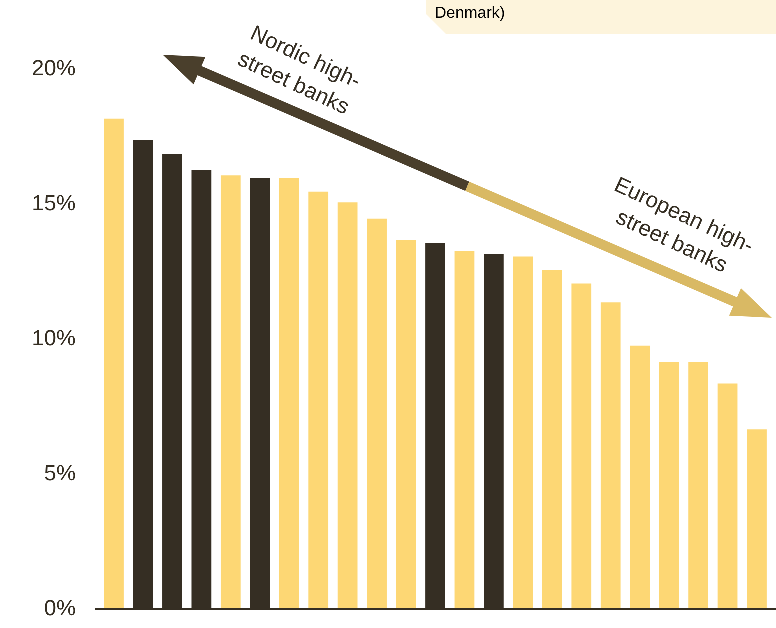 The height and width of the screenshot is (628, 776). I want to click on y-tick-label: 5%, so click(60, 473).